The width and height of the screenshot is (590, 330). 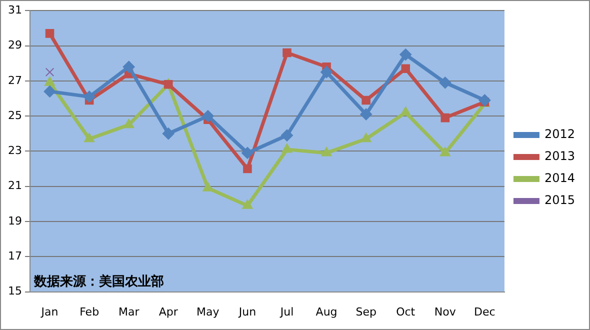 What do you see at coordinates (366, 311) in the screenshot?
I see `x-tick-label: Sep` at bounding box center [366, 311].